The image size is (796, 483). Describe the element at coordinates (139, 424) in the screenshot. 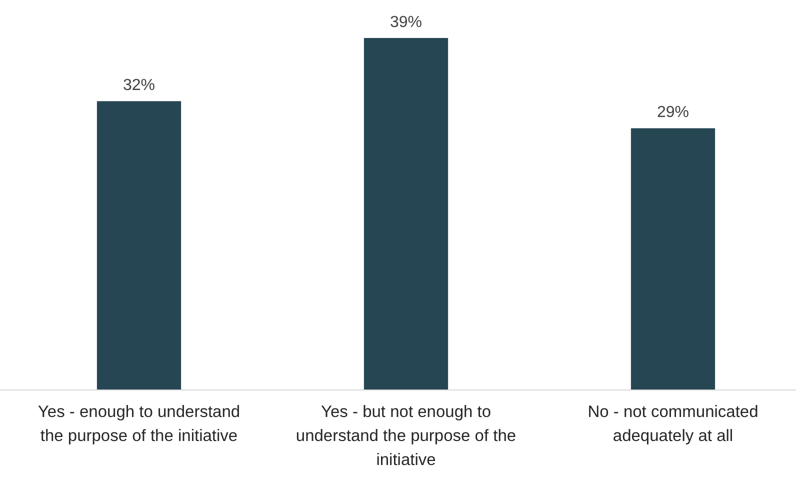

I see `x-tick-label: Yes - enough to understand the purpose of the initiative` at that location.